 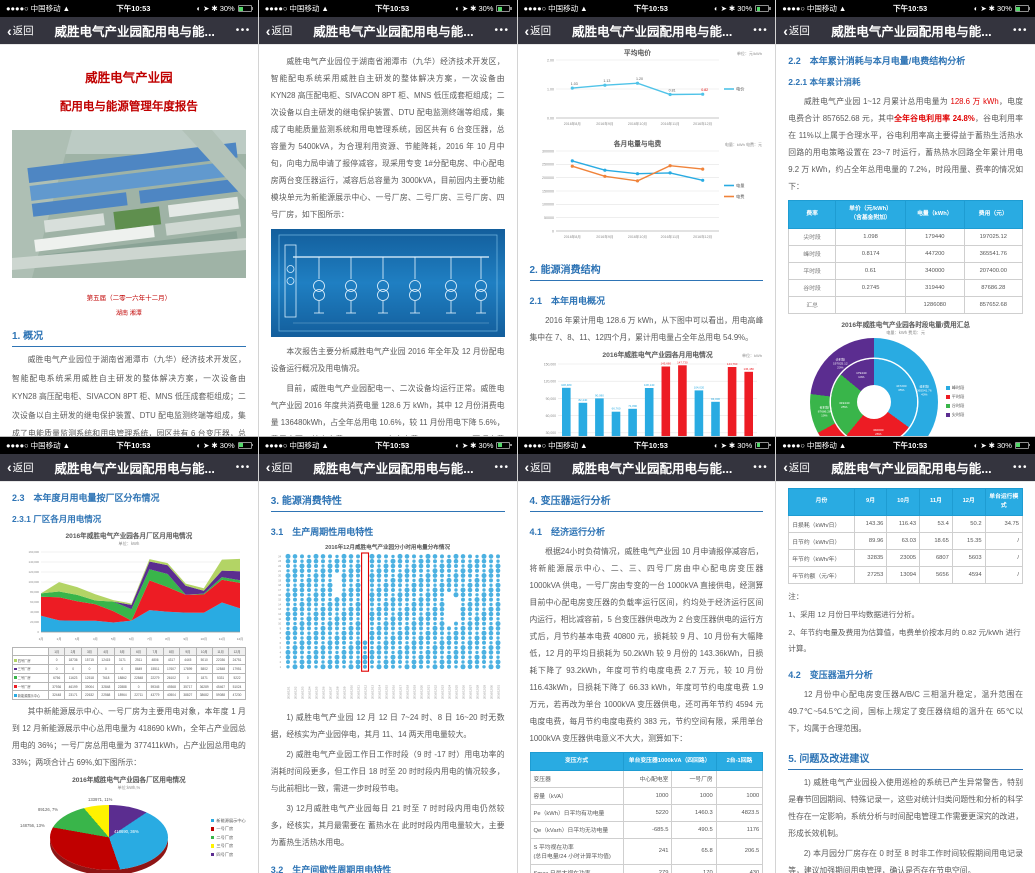 What do you see at coordinates (309, 692) in the screenshot?
I see `svg-text: 2016/12/4` at bounding box center [309, 692].